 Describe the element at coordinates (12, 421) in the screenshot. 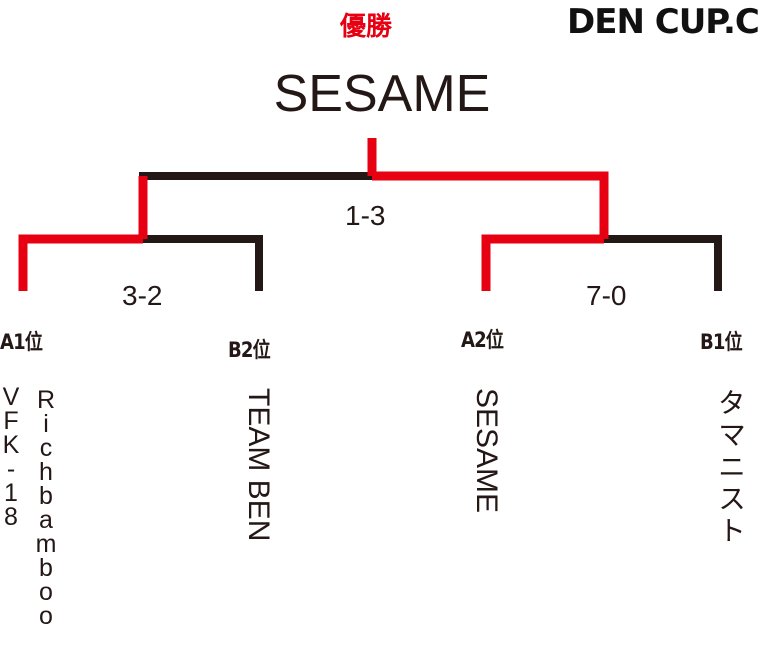

I see `team-a1-letter: F` at that location.